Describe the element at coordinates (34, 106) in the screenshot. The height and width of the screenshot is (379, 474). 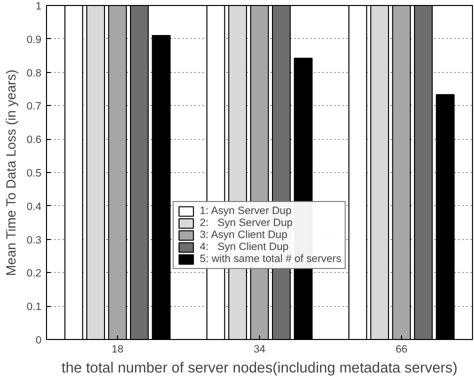
I see `y-tick-label: 0.7` at that location.